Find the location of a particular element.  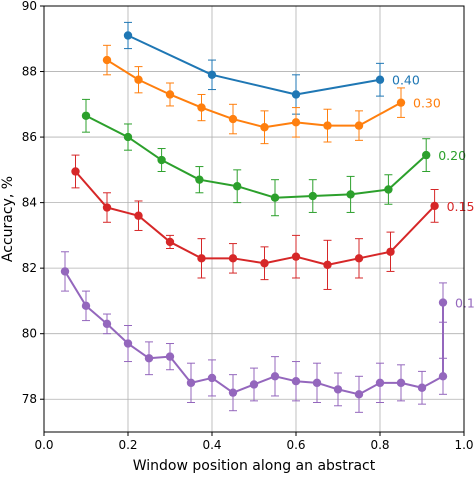

x-tick-label: 0.0 is located at coordinates (43, 445).